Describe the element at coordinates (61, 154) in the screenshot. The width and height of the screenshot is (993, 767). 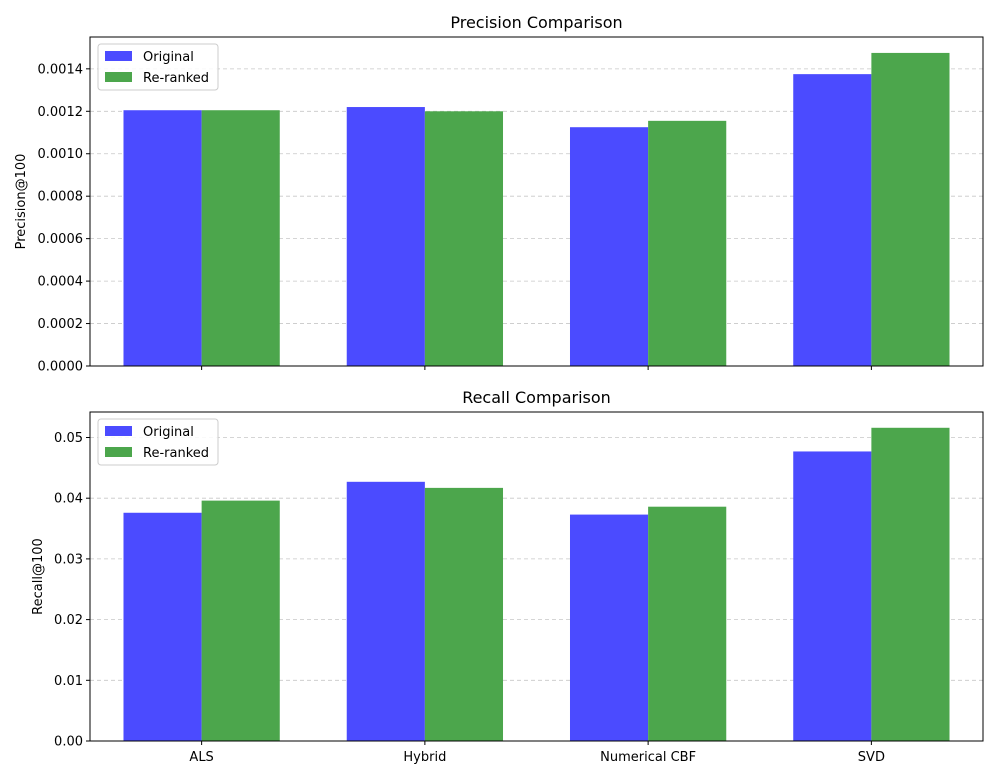
I see `y-tick-label: 0.0010` at that location.